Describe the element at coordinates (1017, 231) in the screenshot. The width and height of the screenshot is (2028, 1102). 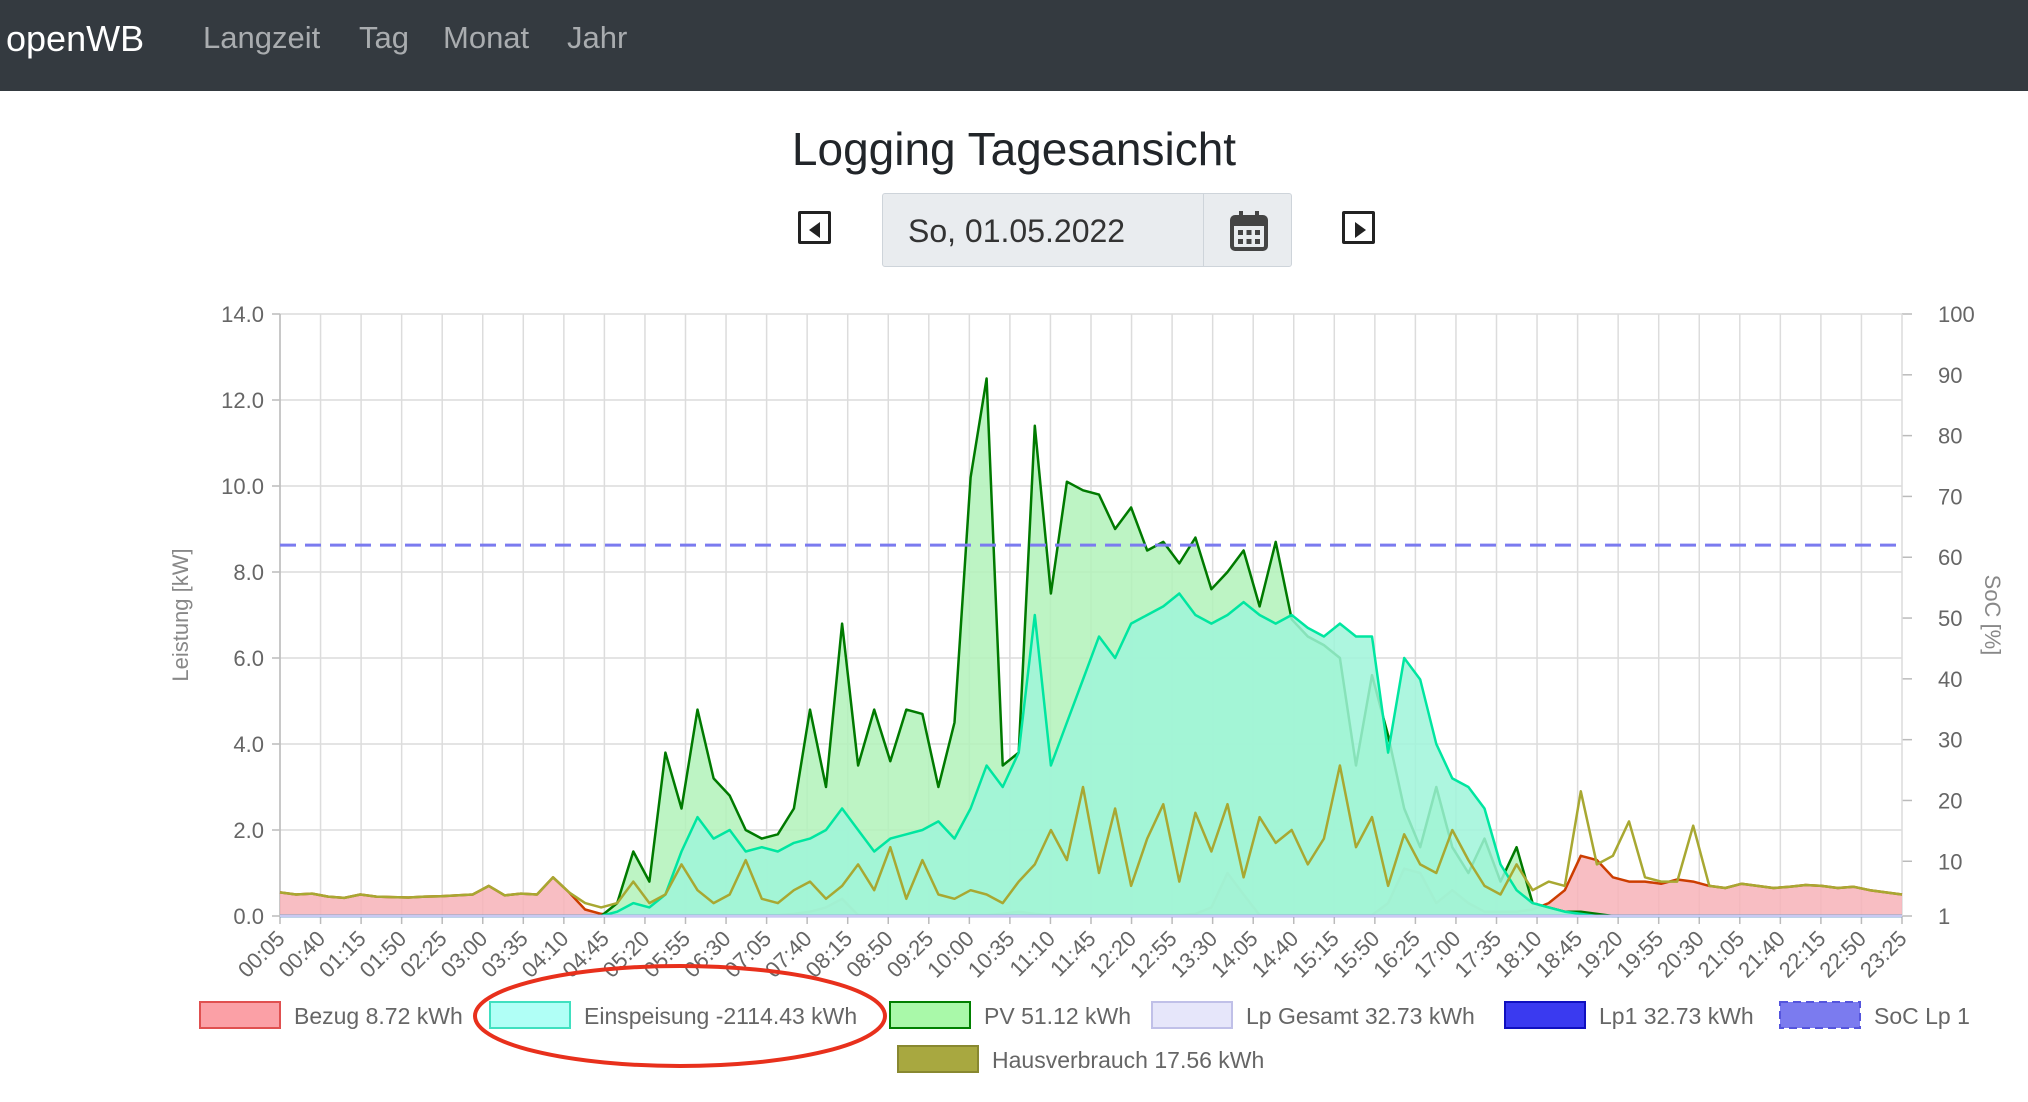
I see `date-field: So, 01.05.2022` at that location.